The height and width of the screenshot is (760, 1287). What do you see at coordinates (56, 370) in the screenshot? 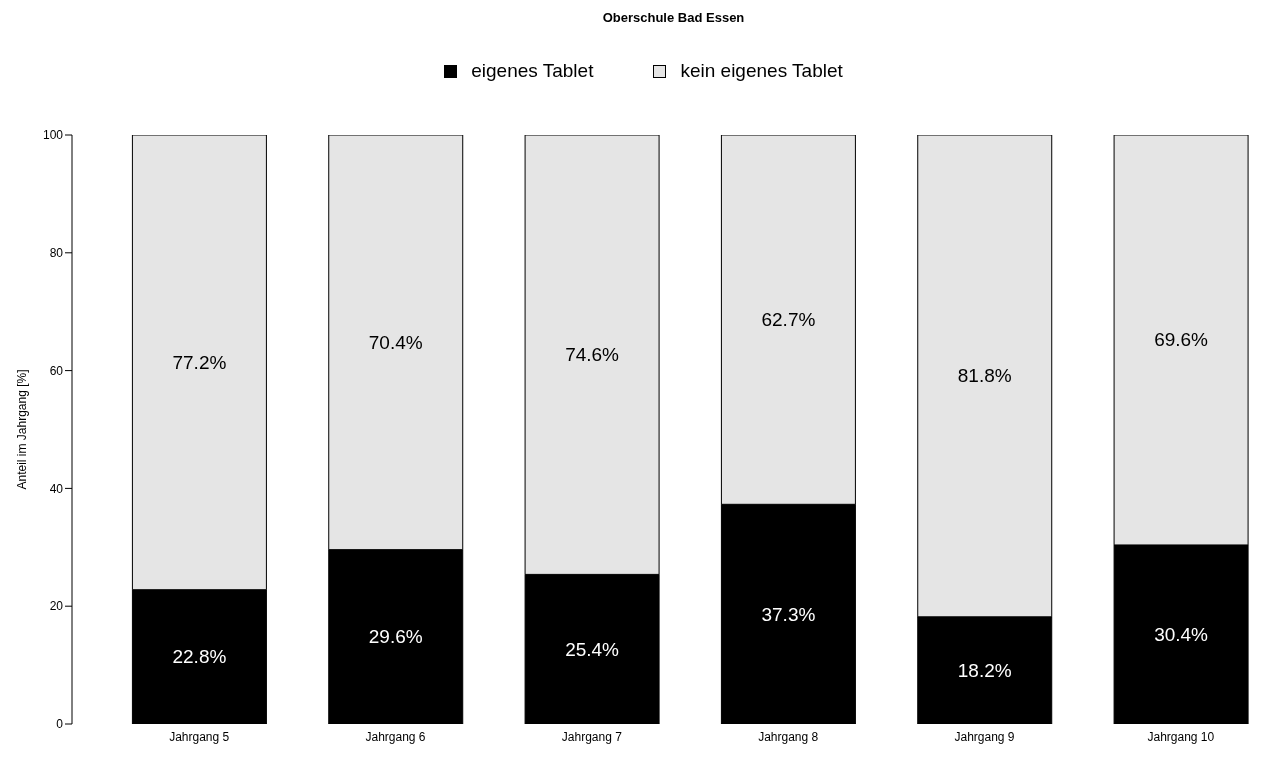
I see `y-tick-label: 60` at bounding box center [56, 370].